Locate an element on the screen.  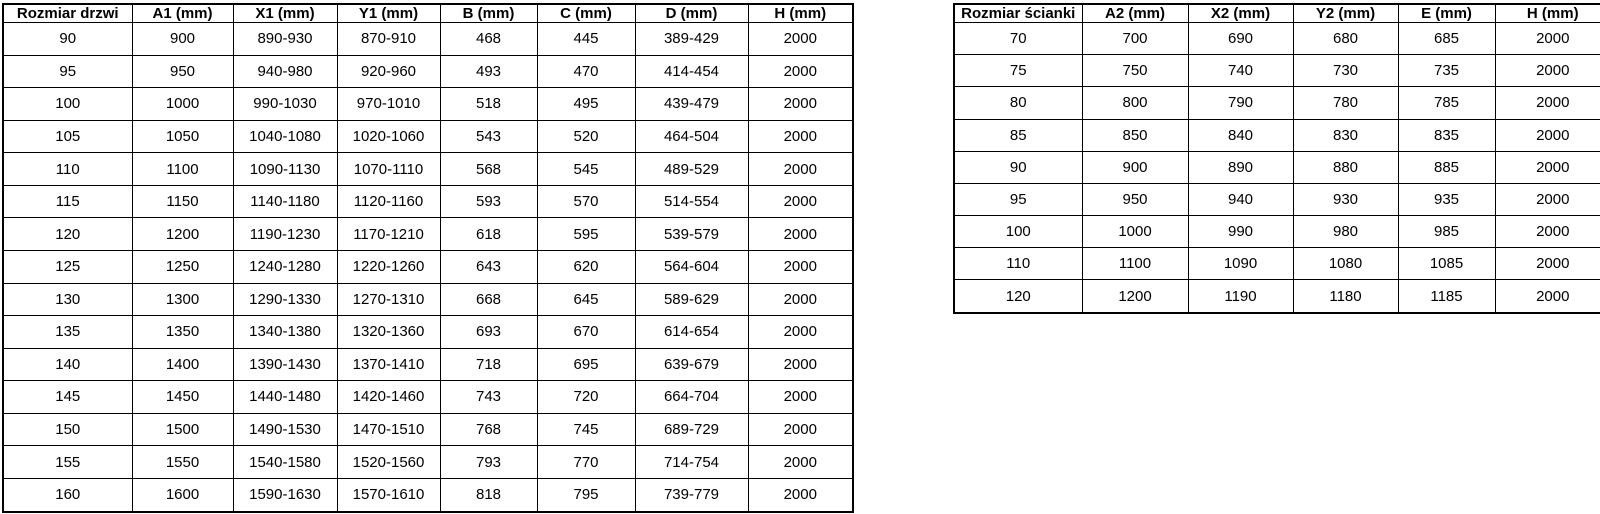
table-cell: 1370-1410 is located at coordinates (388, 364).